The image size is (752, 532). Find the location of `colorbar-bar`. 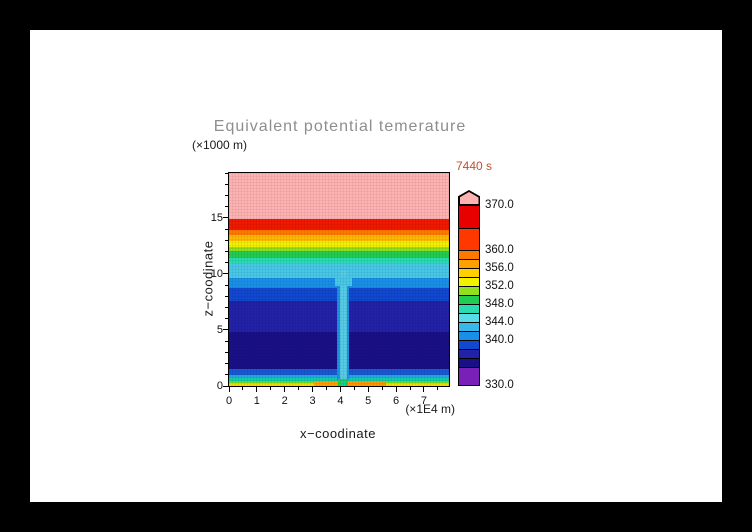

colorbar-bar is located at coordinates (469, 295).